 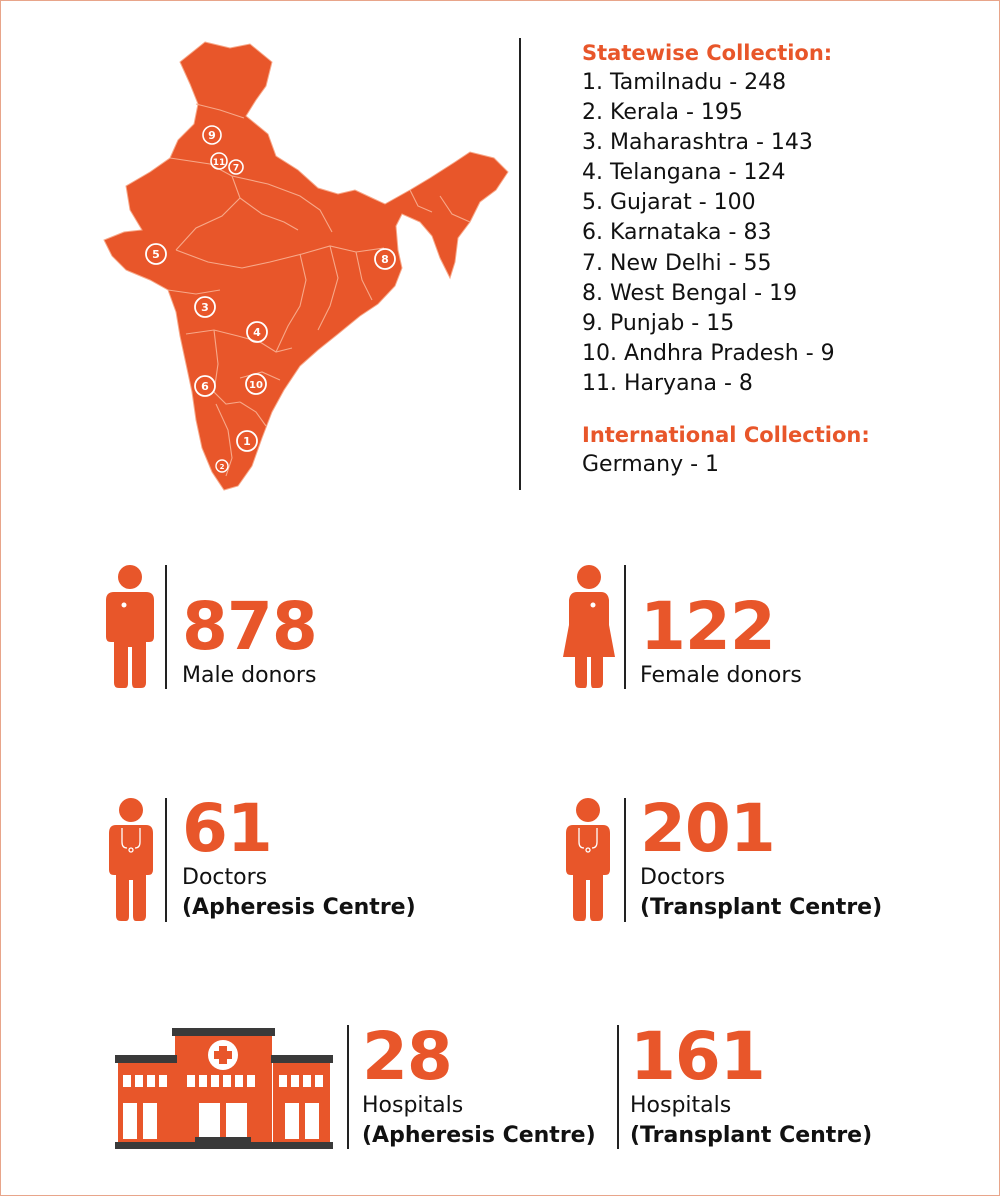 I want to click on map-marker-8: 8, so click(x=385, y=259).